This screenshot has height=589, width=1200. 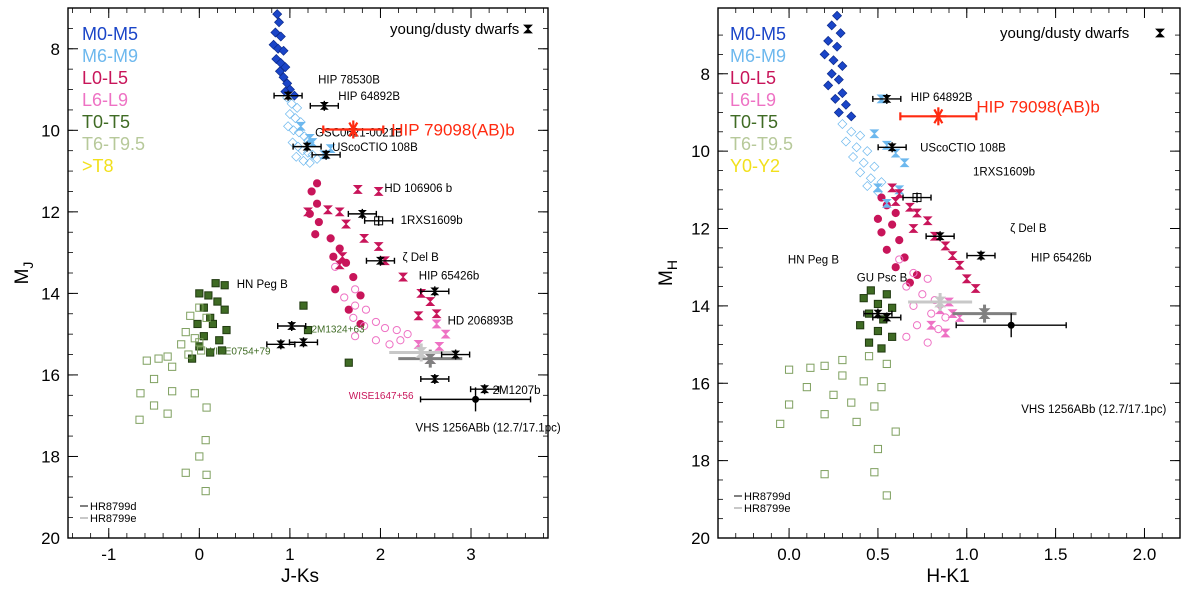 What do you see at coordinates (108, 554) in the screenshot?
I see `x-tick-label: -1` at bounding box center [108, 554].